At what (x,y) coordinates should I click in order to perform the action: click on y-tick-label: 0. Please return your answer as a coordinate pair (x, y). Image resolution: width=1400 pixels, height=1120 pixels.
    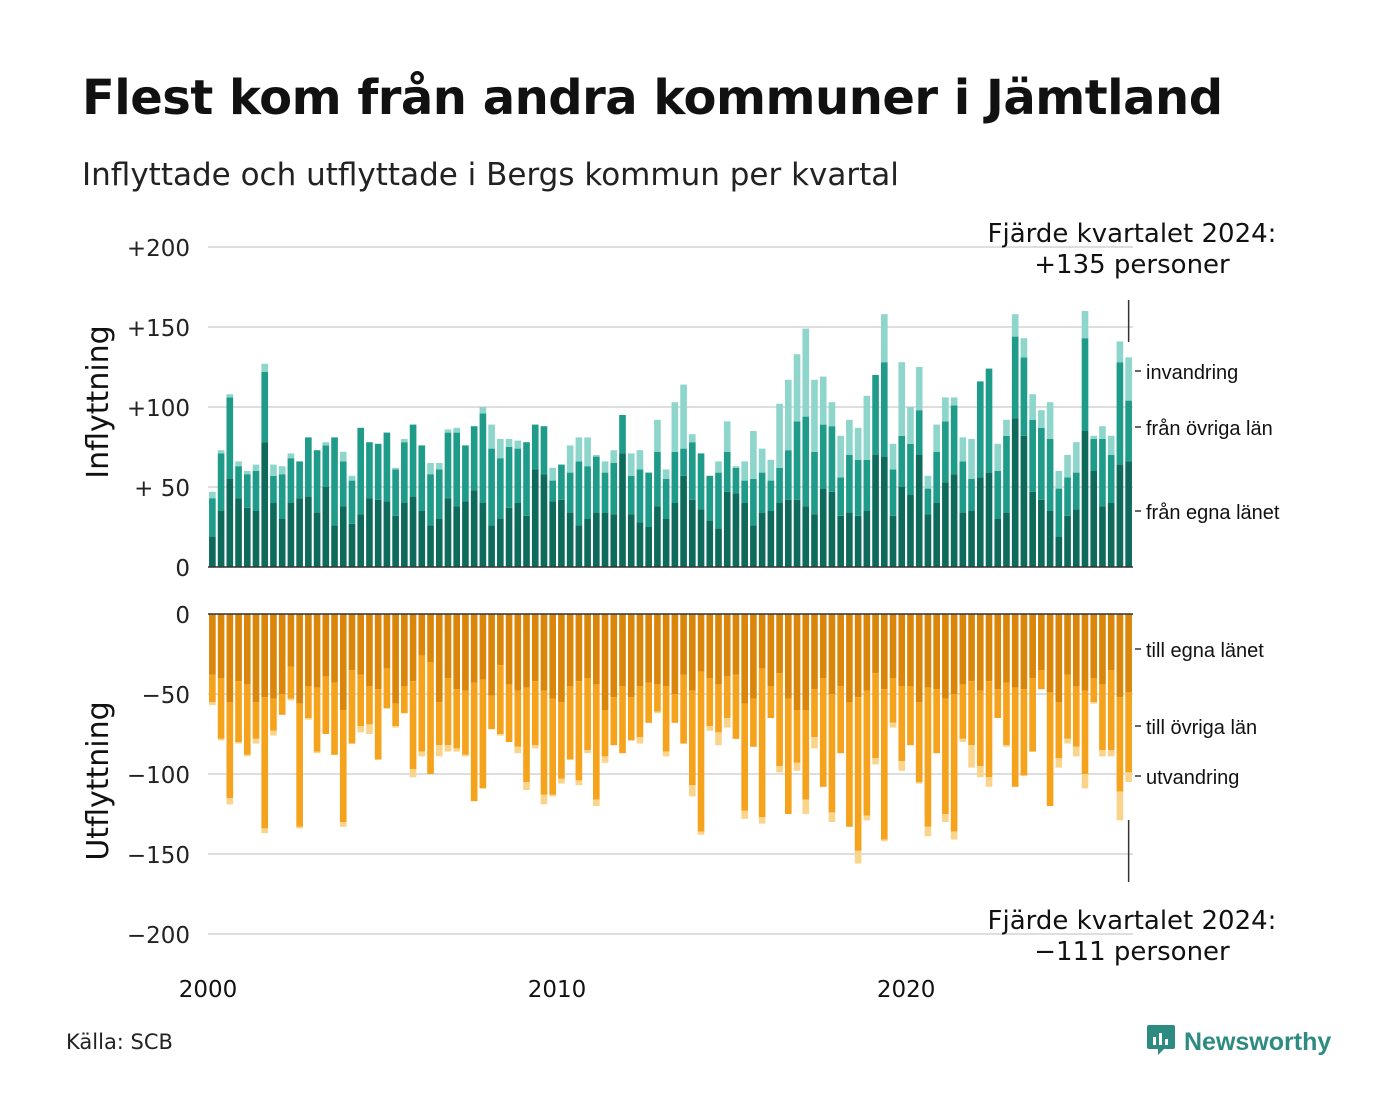
    Looking at the image, I should click on (182, 616).